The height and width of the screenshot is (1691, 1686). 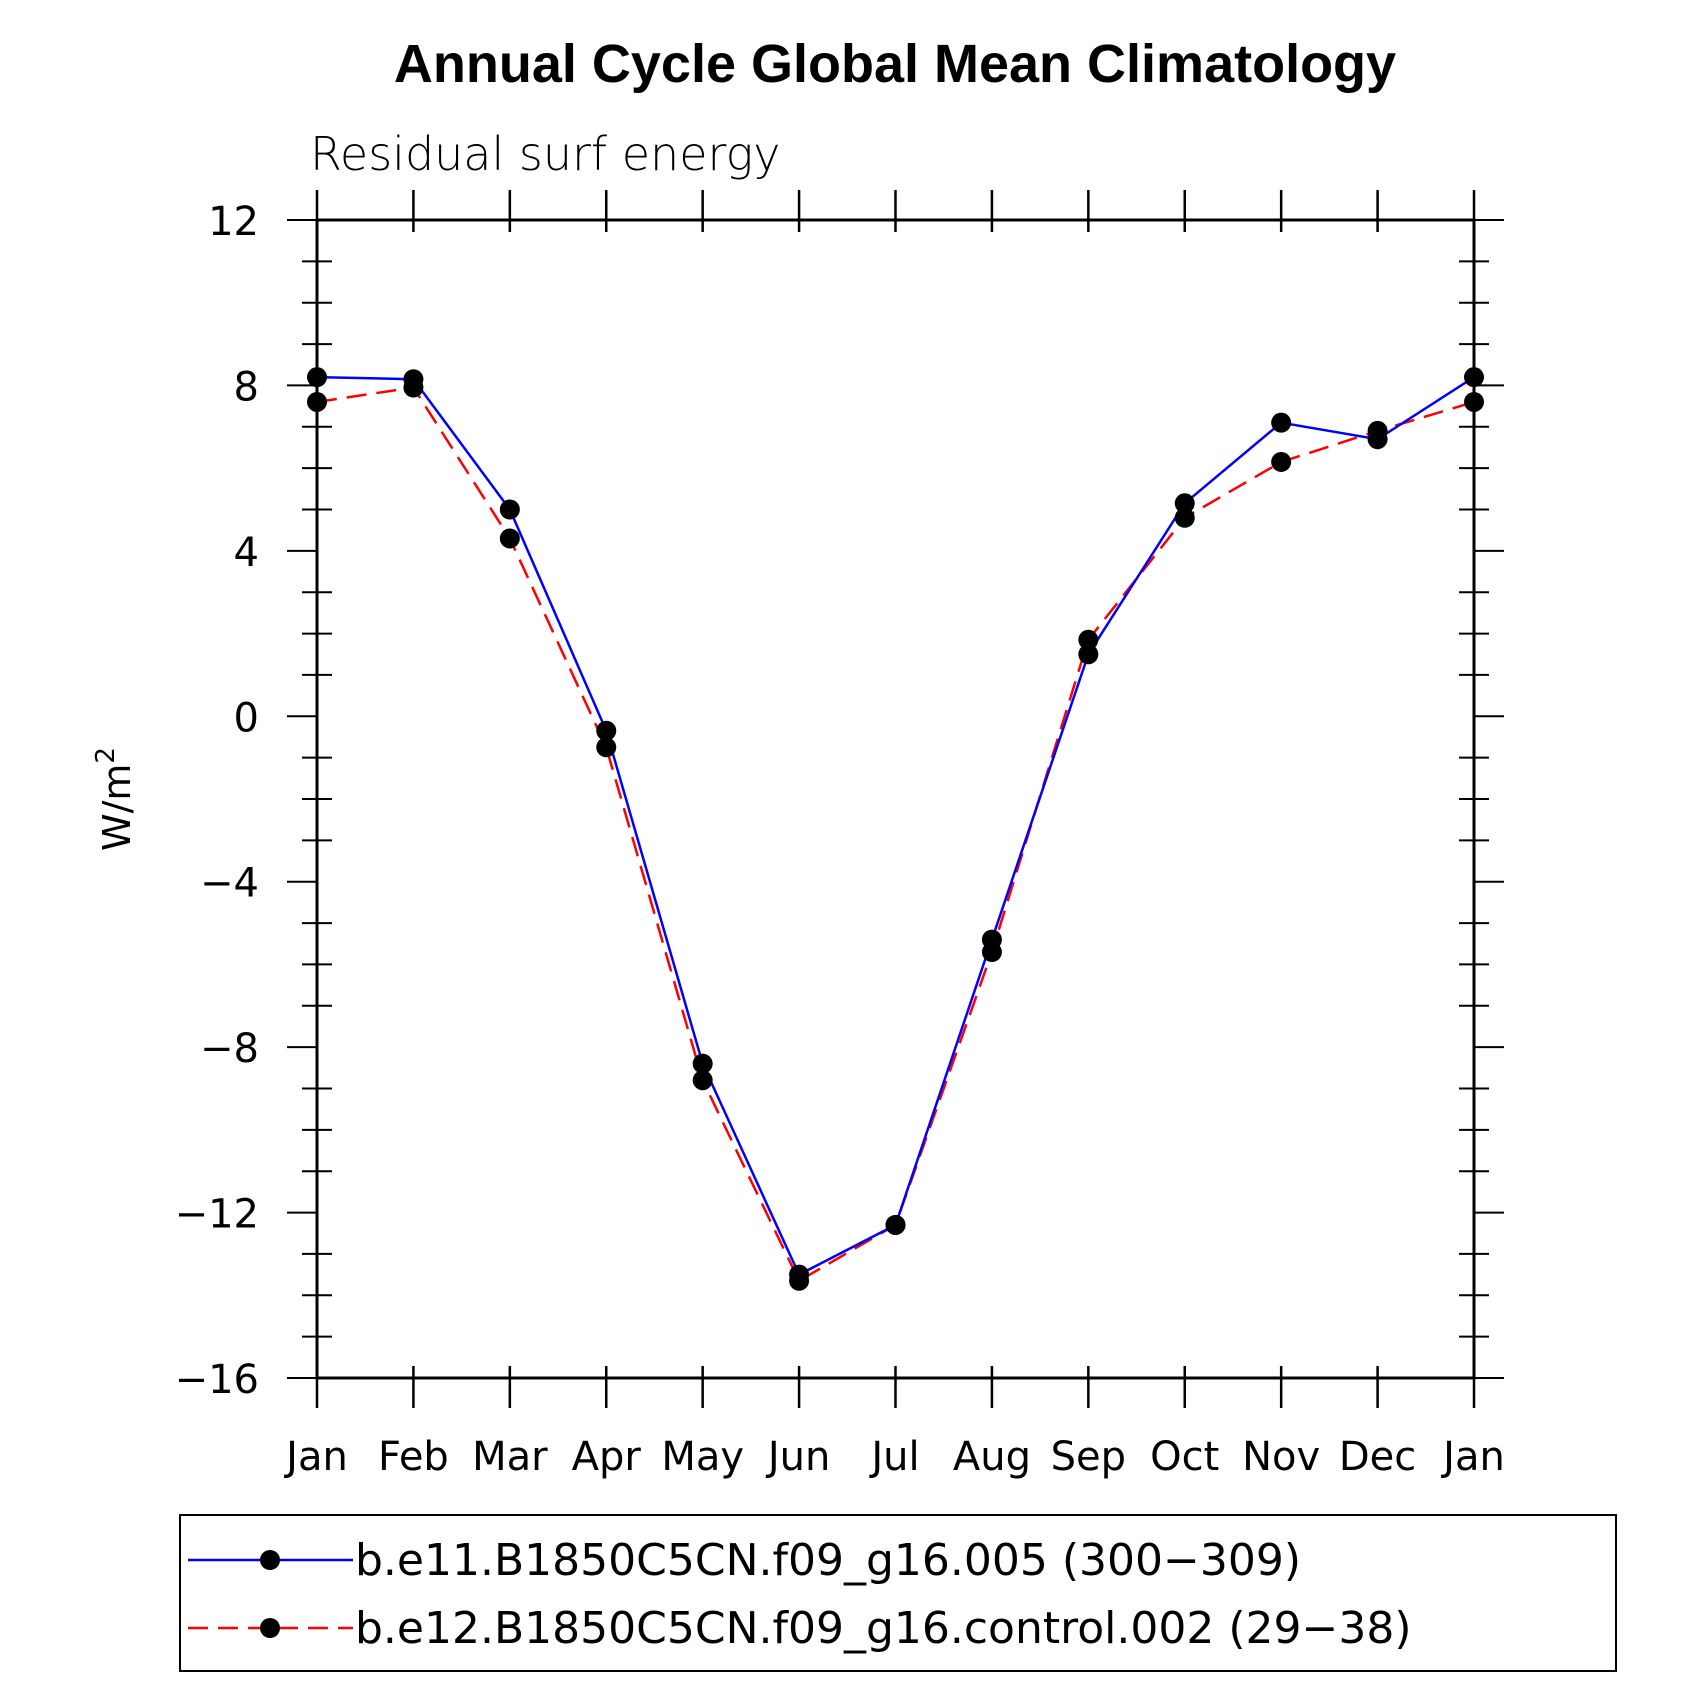 I want to click on x-tick-label: Oct, so click(x=1184, y=1457).